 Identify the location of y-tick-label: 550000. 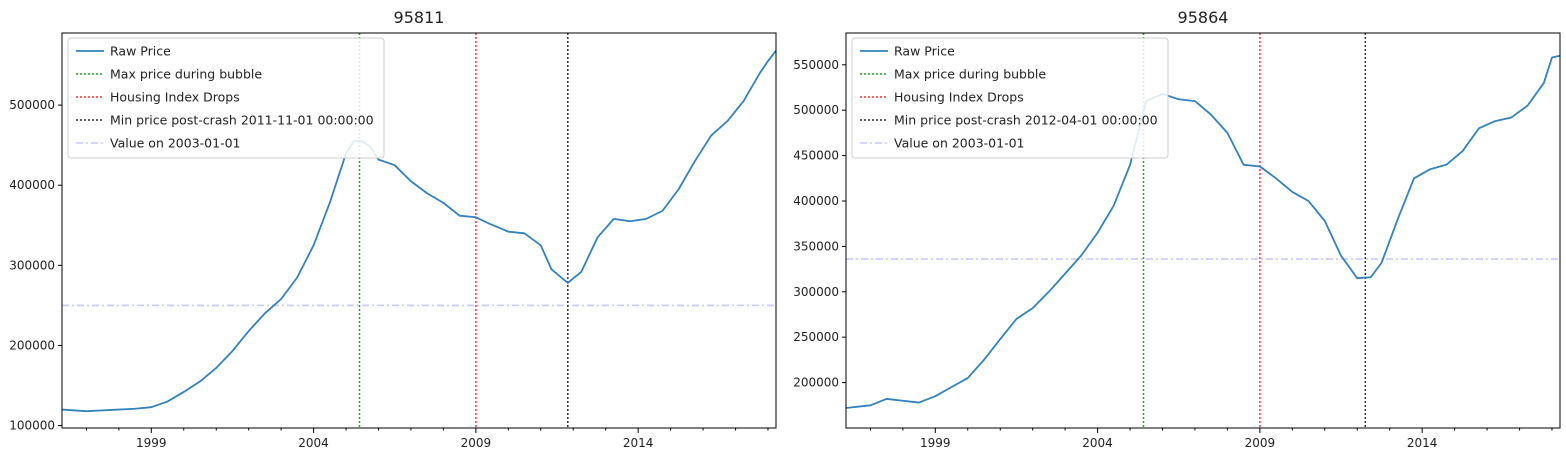
(816, 65).